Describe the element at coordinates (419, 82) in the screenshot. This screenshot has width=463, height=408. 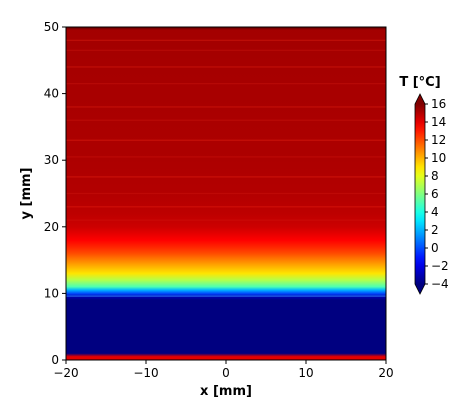
I see `colorbar-title: T [°C]` at that location.